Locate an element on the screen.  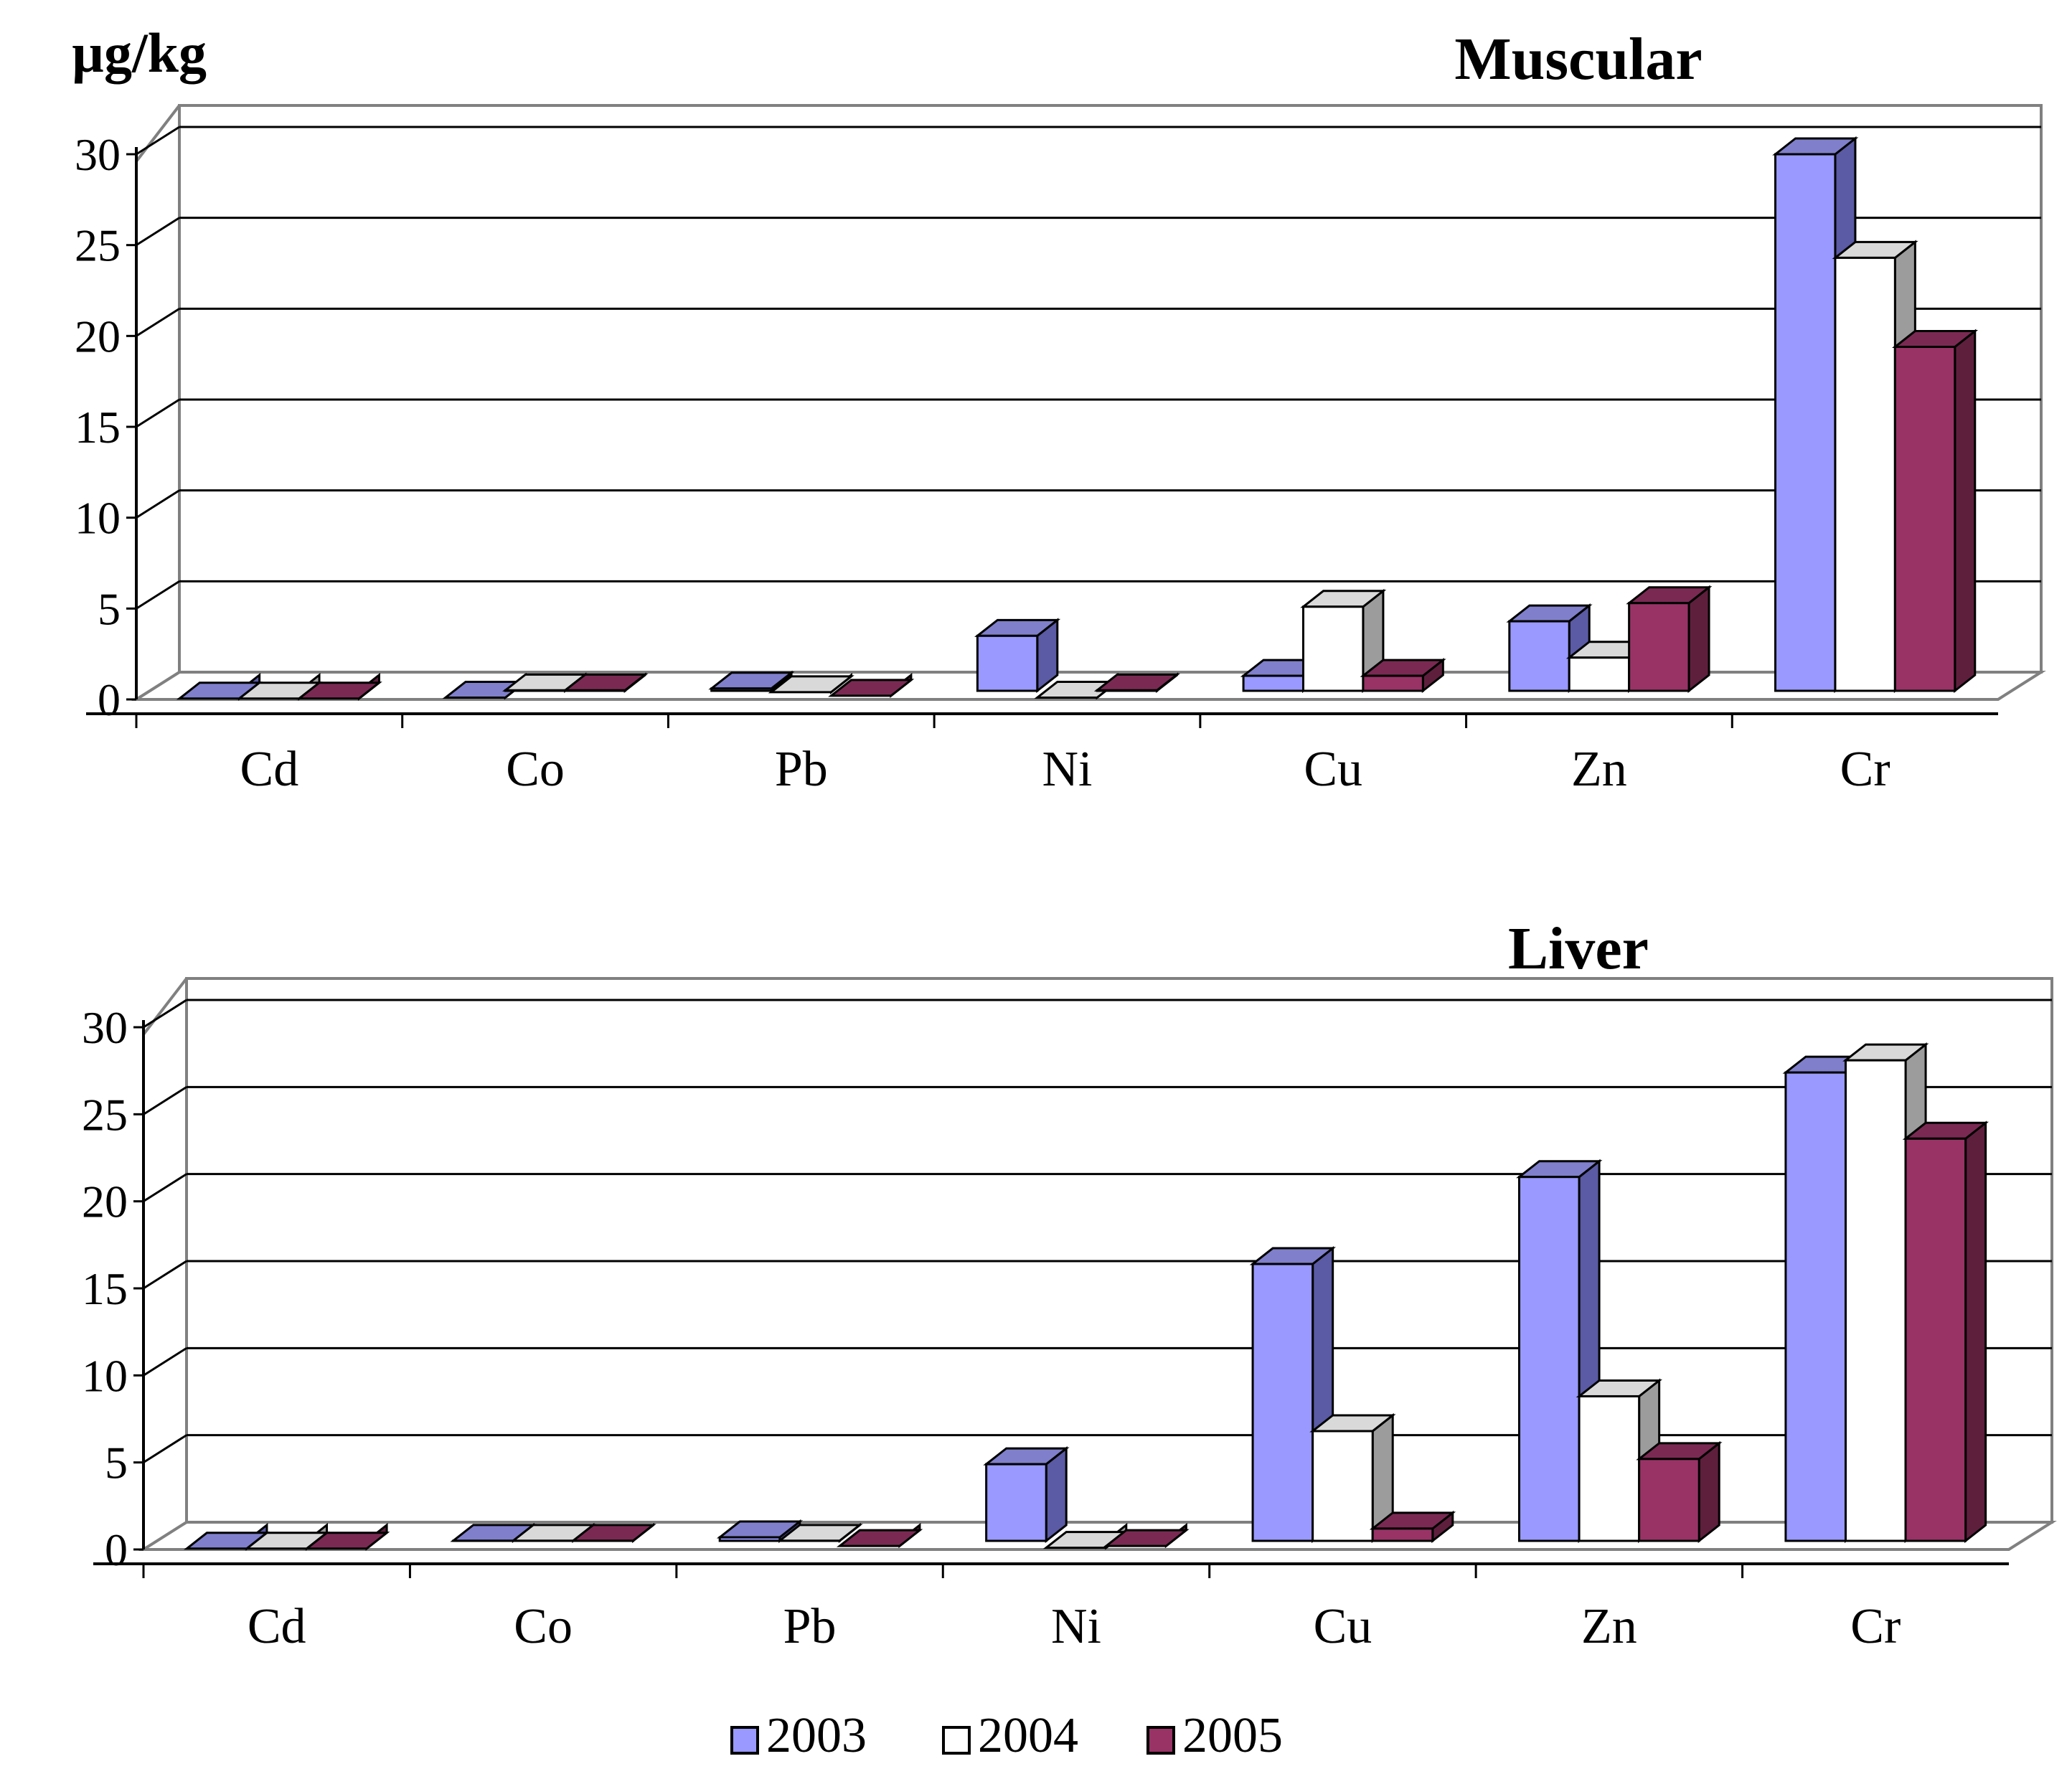
legend-item: 2005 is located at coordinates (1215, 1735).